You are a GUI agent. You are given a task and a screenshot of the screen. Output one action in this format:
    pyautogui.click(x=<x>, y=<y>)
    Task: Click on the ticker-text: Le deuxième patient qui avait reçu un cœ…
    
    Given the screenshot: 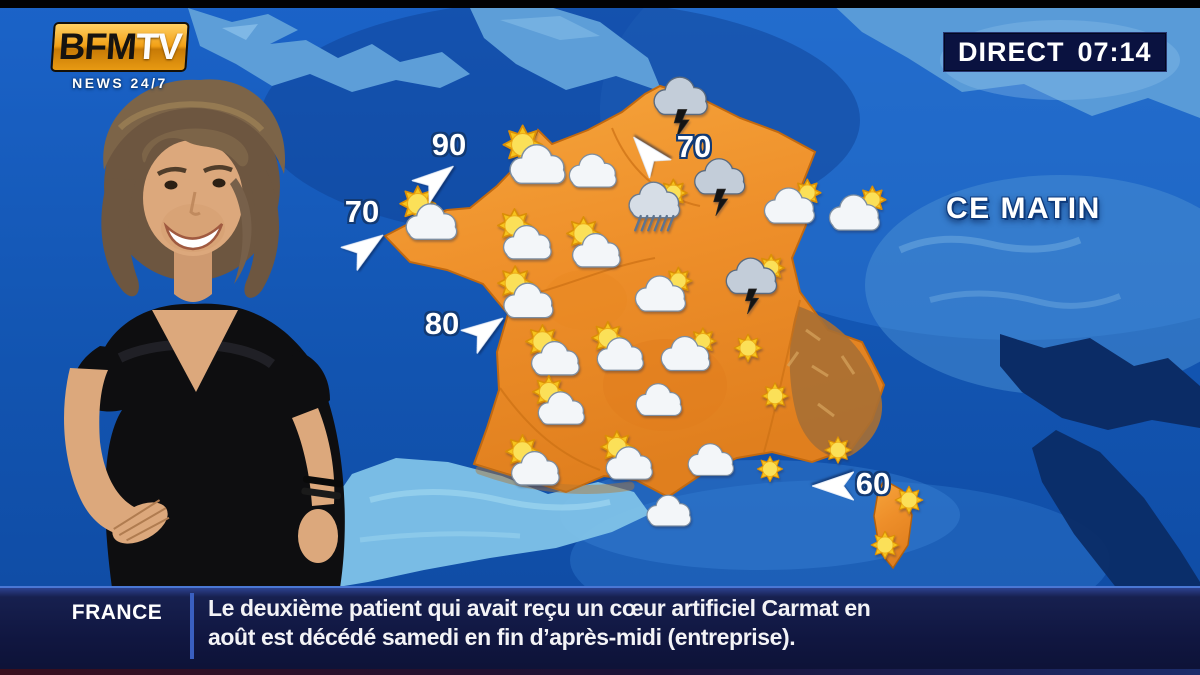 What is the action you would take?
    pyautogui.click(x=697, y=631)
    